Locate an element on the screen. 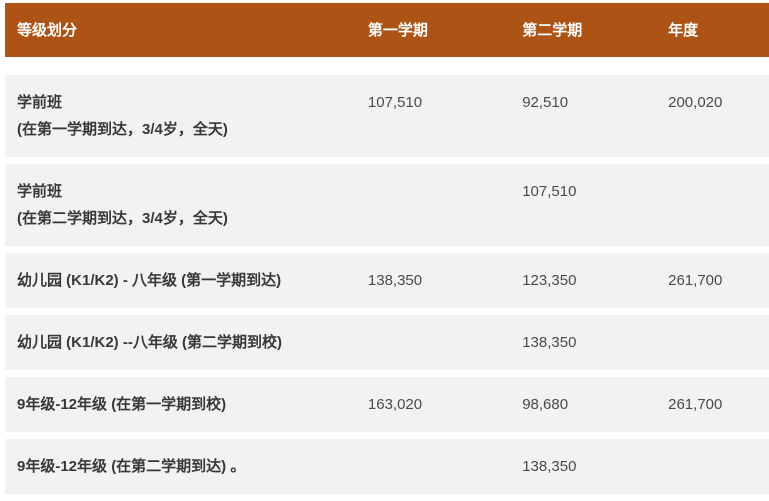 The image size is (769, 501). row-label: 9年级-12年级 (在第二学期到达) 。 is located at coordinates (186, 466).